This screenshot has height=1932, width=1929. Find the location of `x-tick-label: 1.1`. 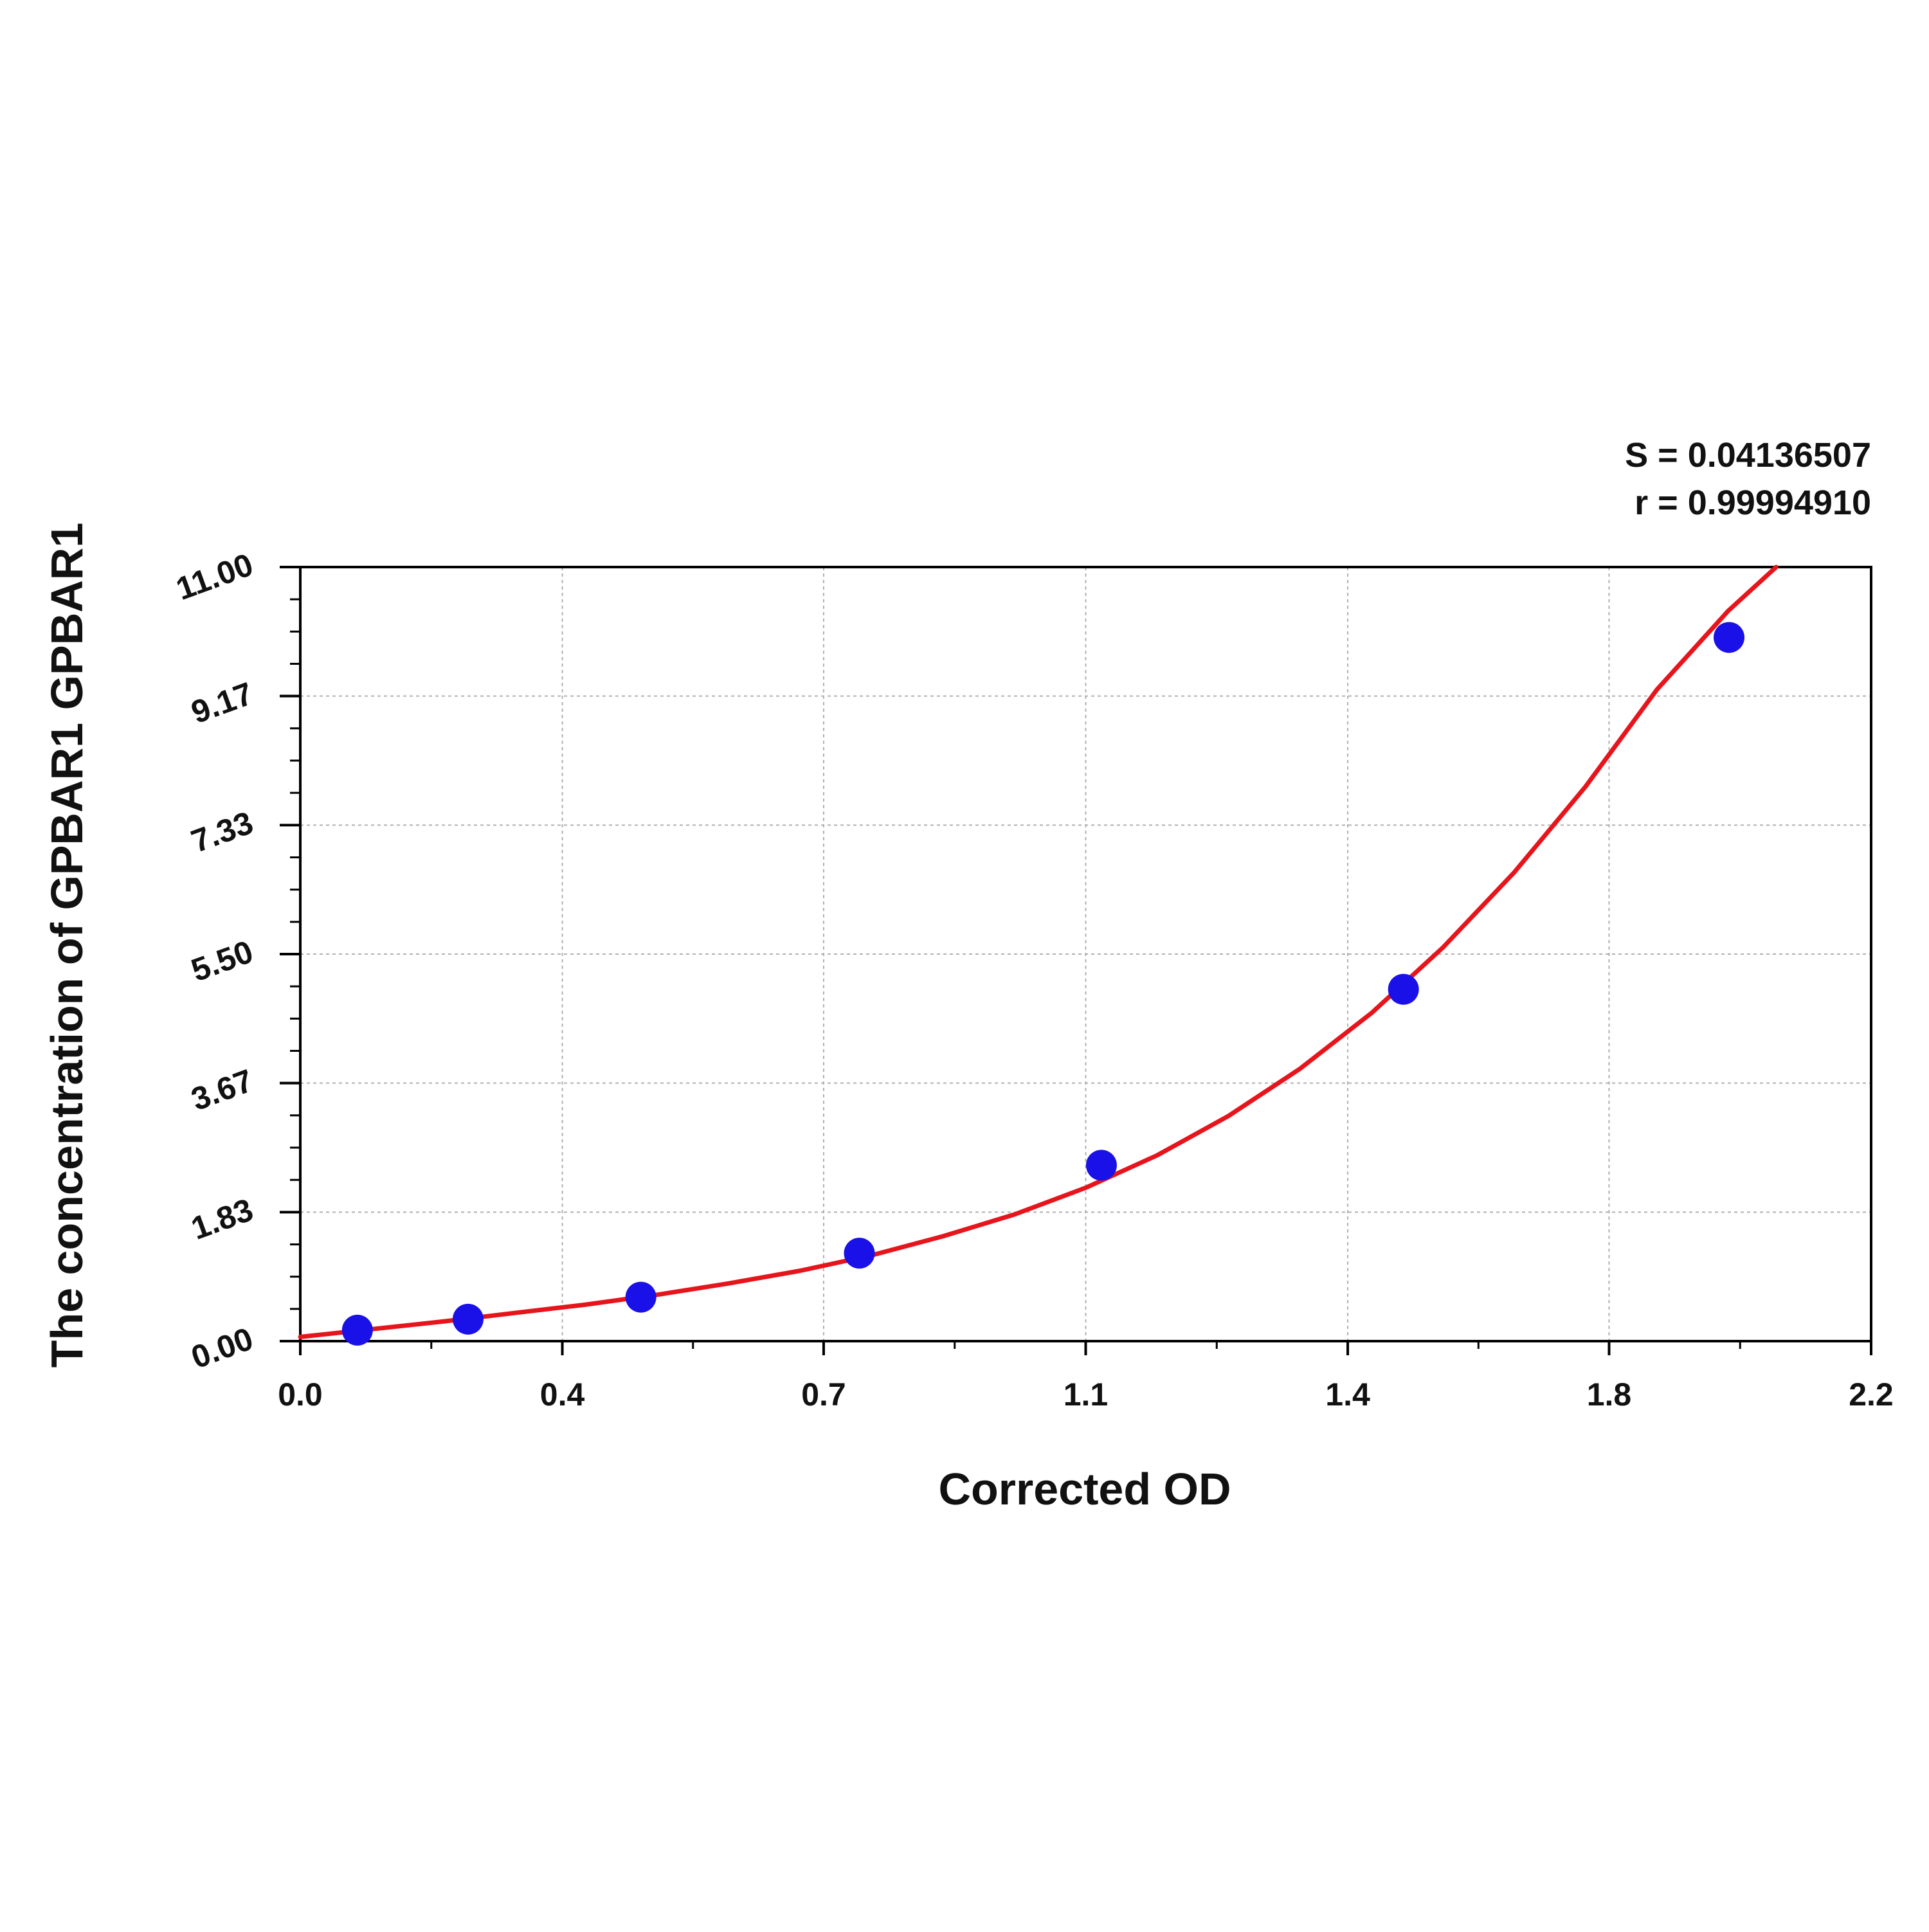

x-tick-label: 1.1 is located at coordinates (1086, 1395).